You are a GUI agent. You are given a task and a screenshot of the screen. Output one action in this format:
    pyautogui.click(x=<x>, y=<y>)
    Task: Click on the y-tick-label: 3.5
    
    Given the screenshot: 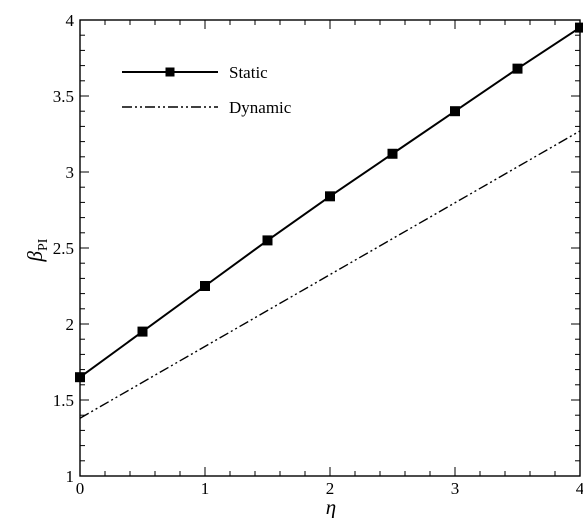 What is the action you would take?
    pyautogui.click(x=63, y=96)
    